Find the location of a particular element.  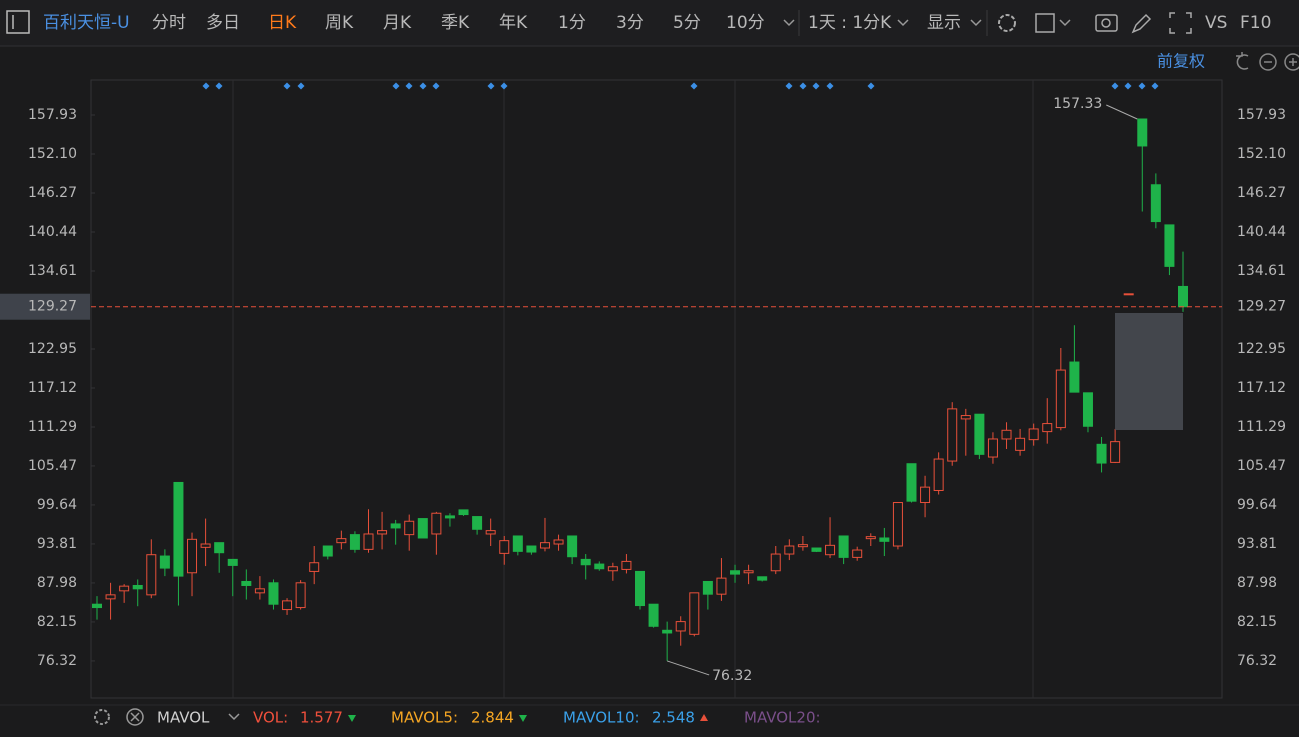

high-pointer is located at coordinates (1122, 112).